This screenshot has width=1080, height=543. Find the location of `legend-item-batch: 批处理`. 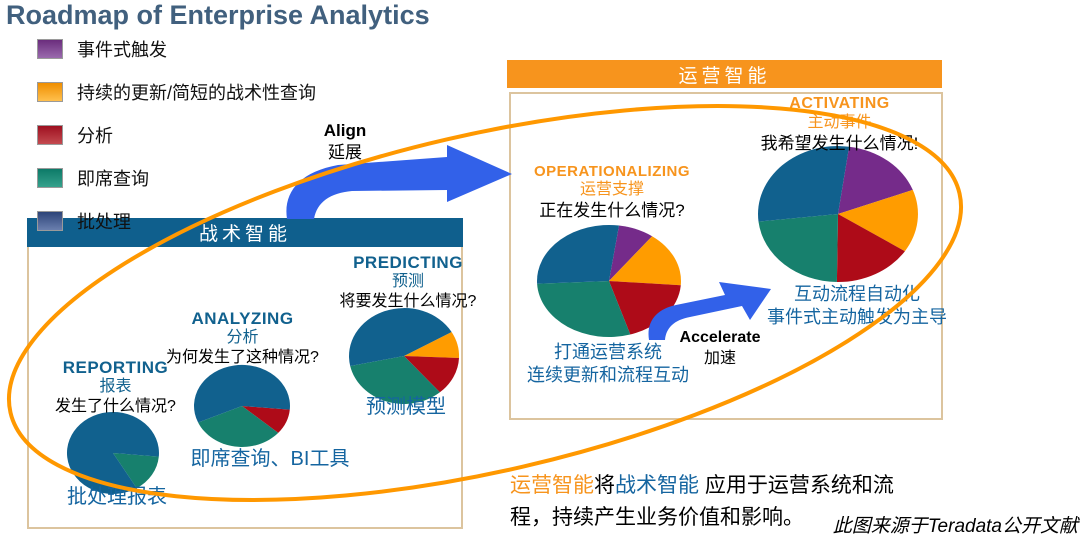

legend-item-batch: 批处理 is located at coordinates (176, 221).